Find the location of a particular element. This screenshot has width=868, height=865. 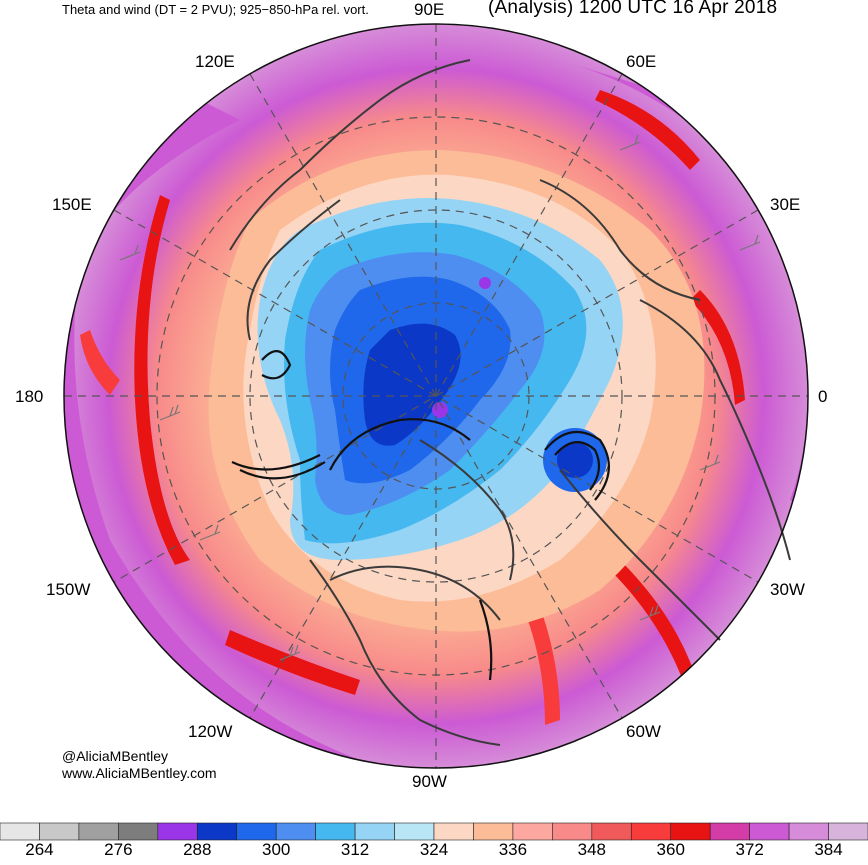

lon-label-120w: 120W is located at coordinates (210, 731).